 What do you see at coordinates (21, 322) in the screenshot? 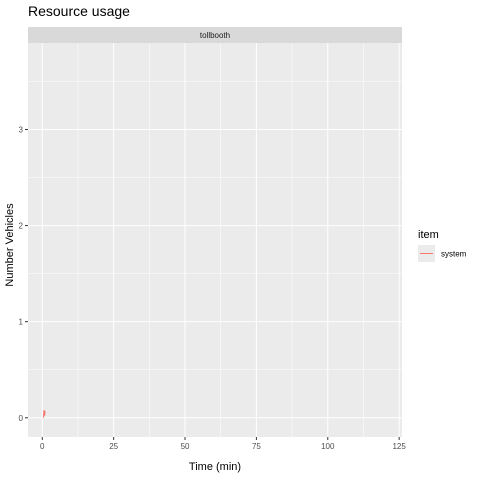
I see `y-tick-label: 1` at bounding box center [21, 322].